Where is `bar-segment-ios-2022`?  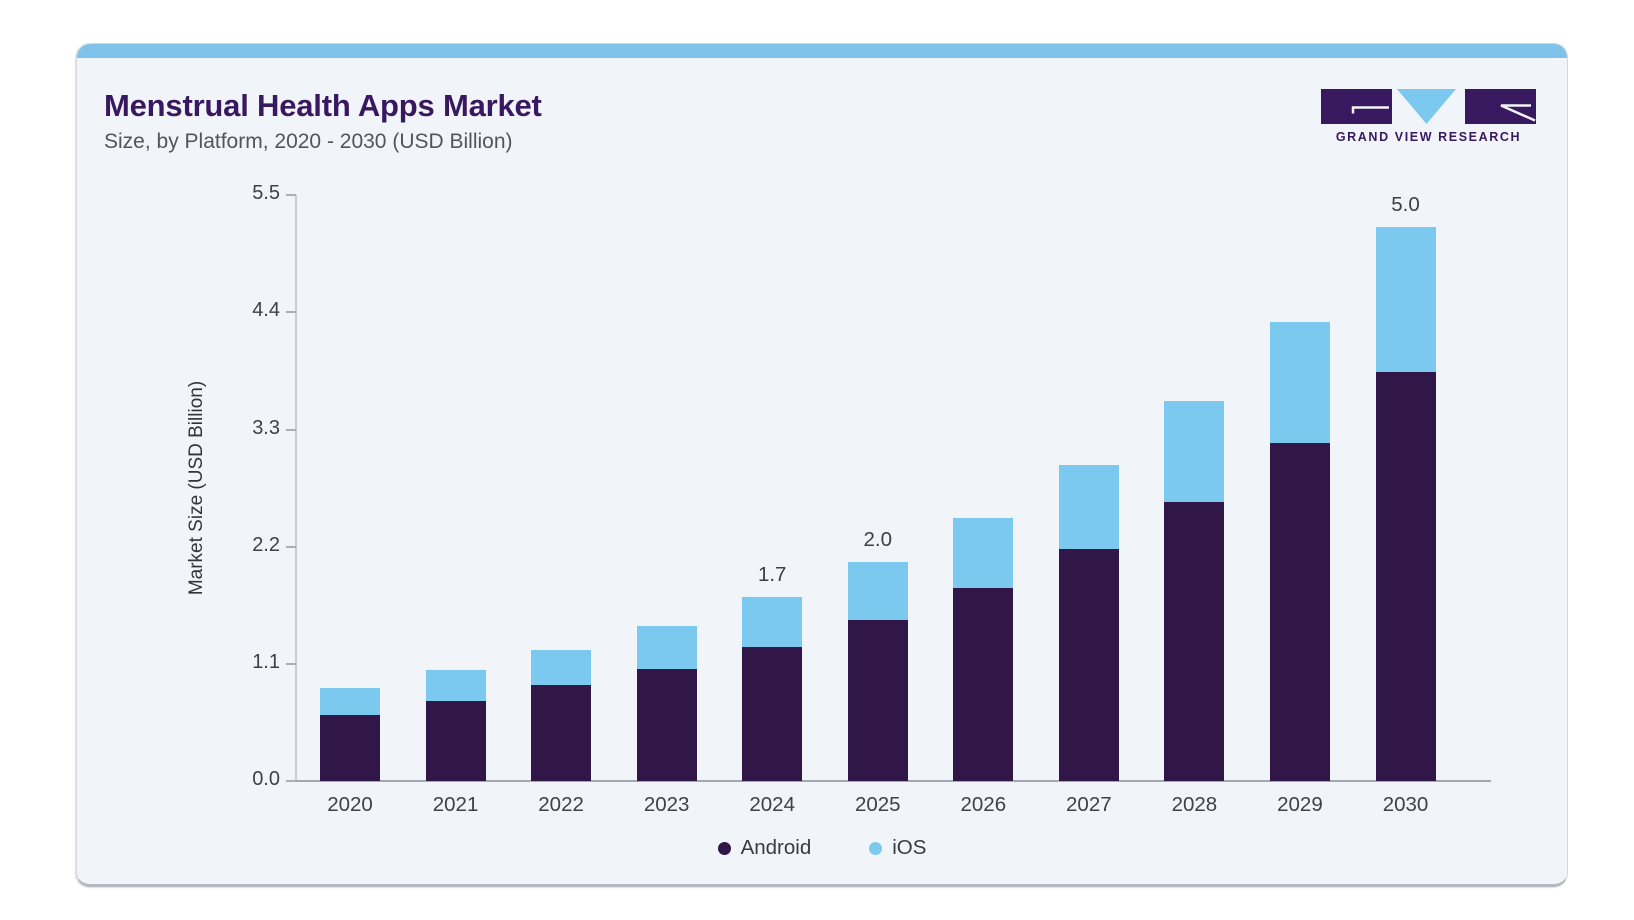 bar-segment-ios-2022 is located at coordinates (561, 668).